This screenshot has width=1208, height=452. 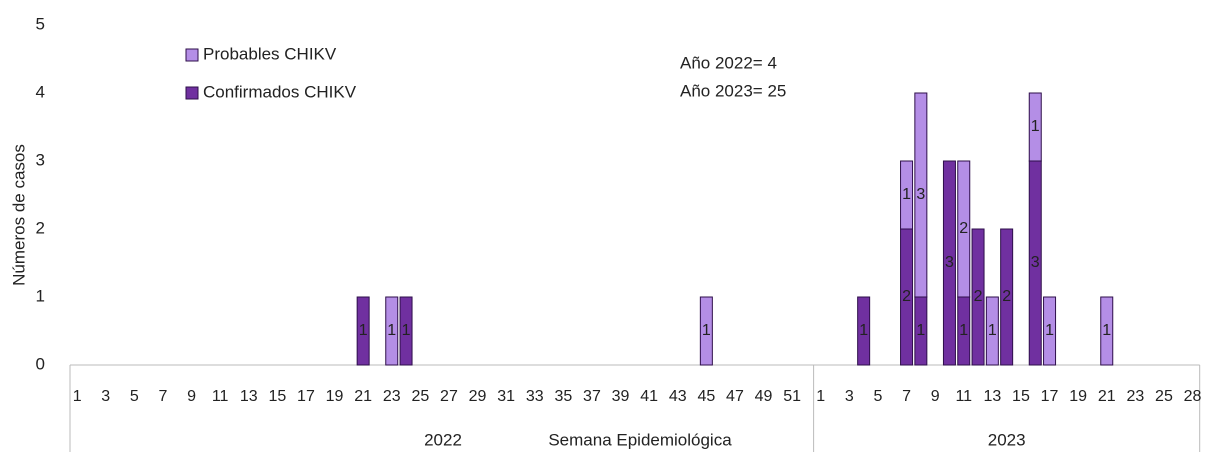 I want to click on x-tick-label: 37, so click(x=592, y=396).